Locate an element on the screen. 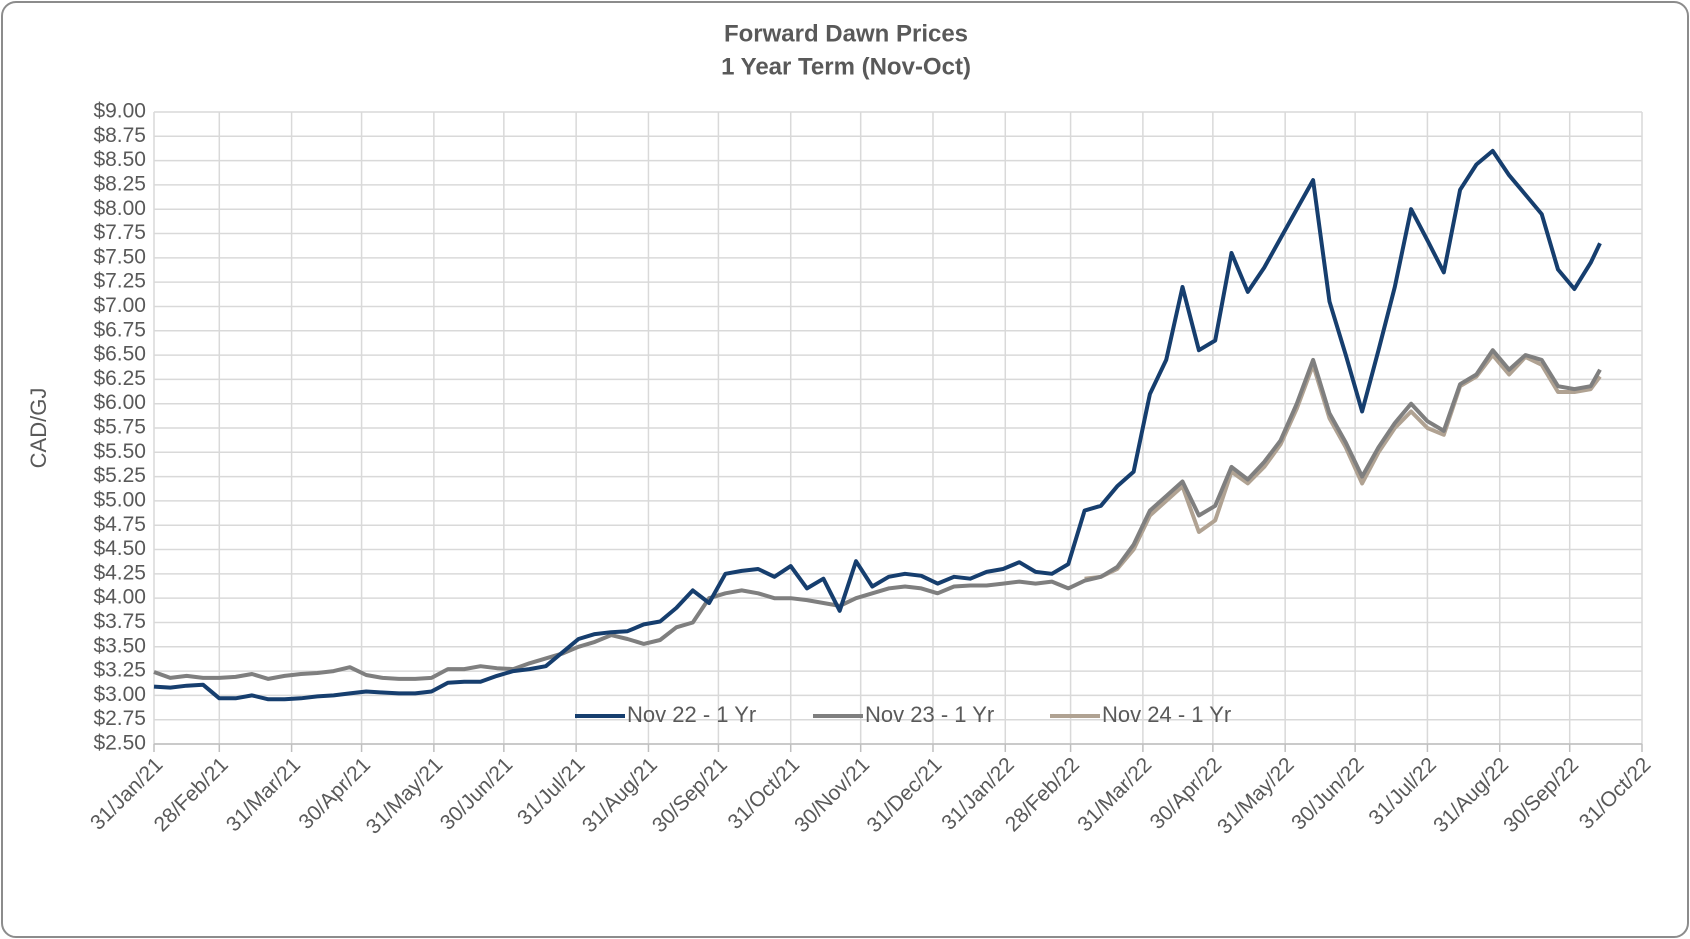 This screenshot has height=939, width=1690. y-tick-label: $6.50 is located at coordinates (119, 354).